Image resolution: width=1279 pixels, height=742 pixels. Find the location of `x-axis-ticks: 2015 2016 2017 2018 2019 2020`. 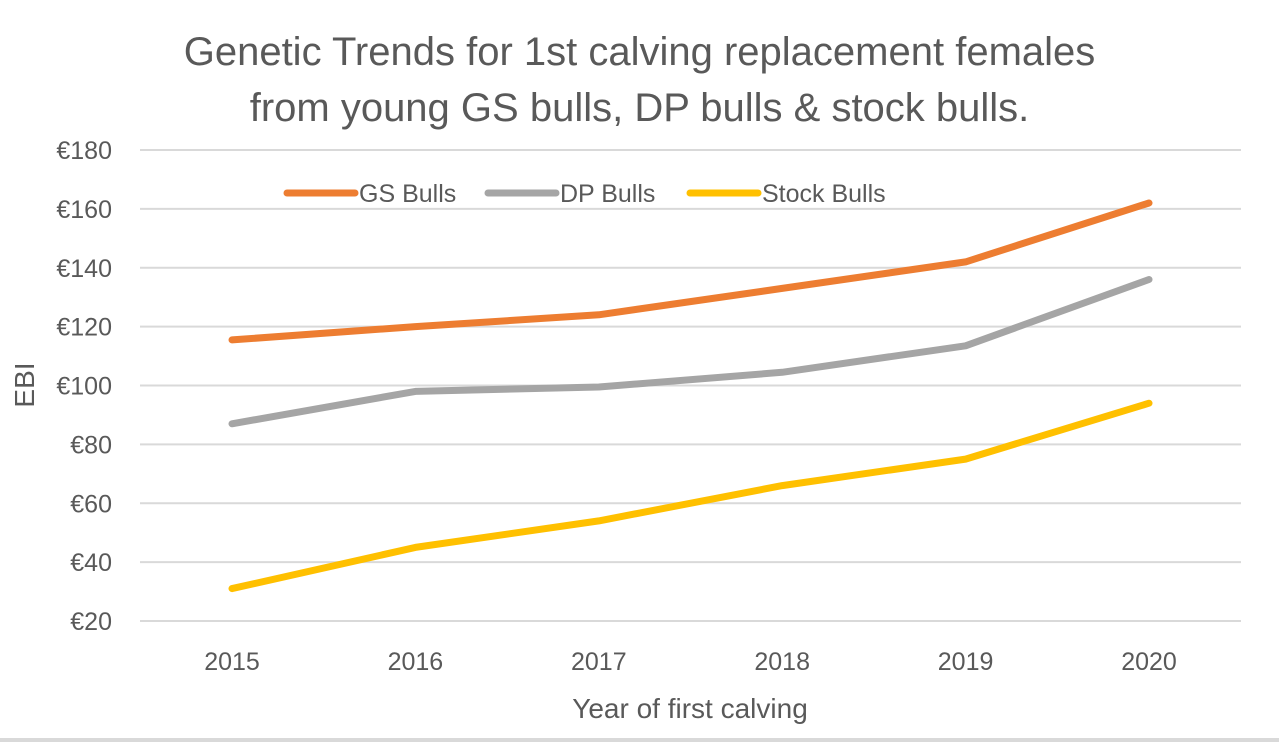

x-axis-ticks: 2015 2016 2017 2018 2019 2020 is located at coordinates (690, 662).